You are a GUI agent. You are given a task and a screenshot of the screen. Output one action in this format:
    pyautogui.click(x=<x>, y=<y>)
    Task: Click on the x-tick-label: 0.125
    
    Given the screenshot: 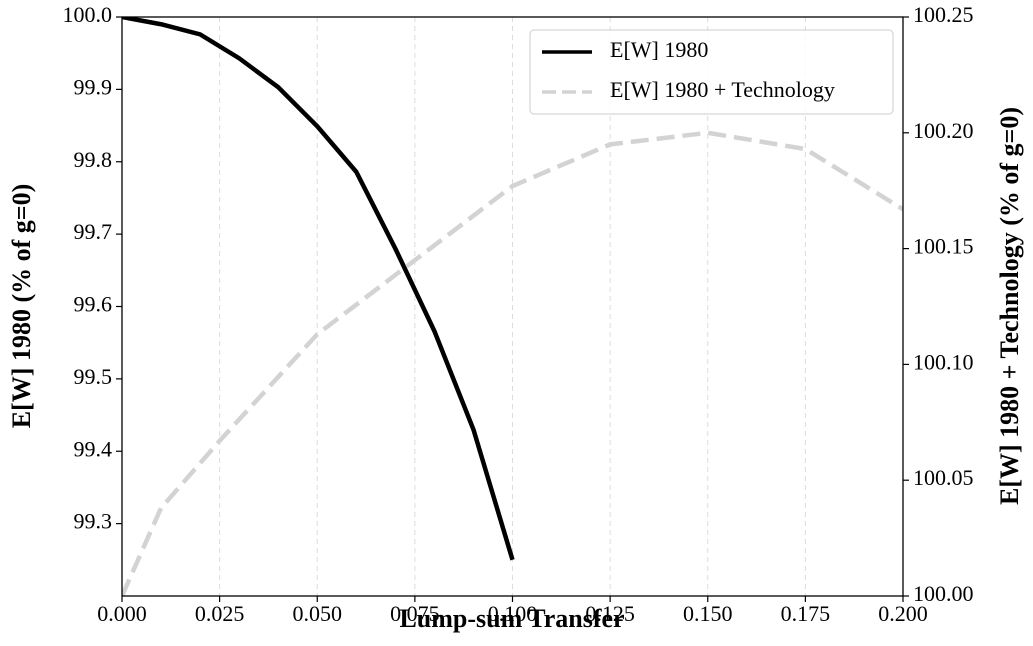 What is the action you would take?
    pyautogui.click(x=610, y=613)
    